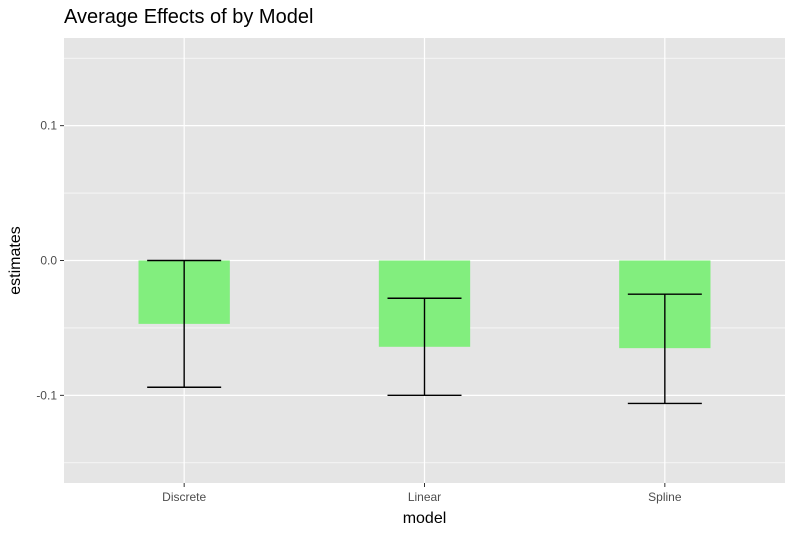  I want to click on y-axis-title: estimates, so click(15, 260).